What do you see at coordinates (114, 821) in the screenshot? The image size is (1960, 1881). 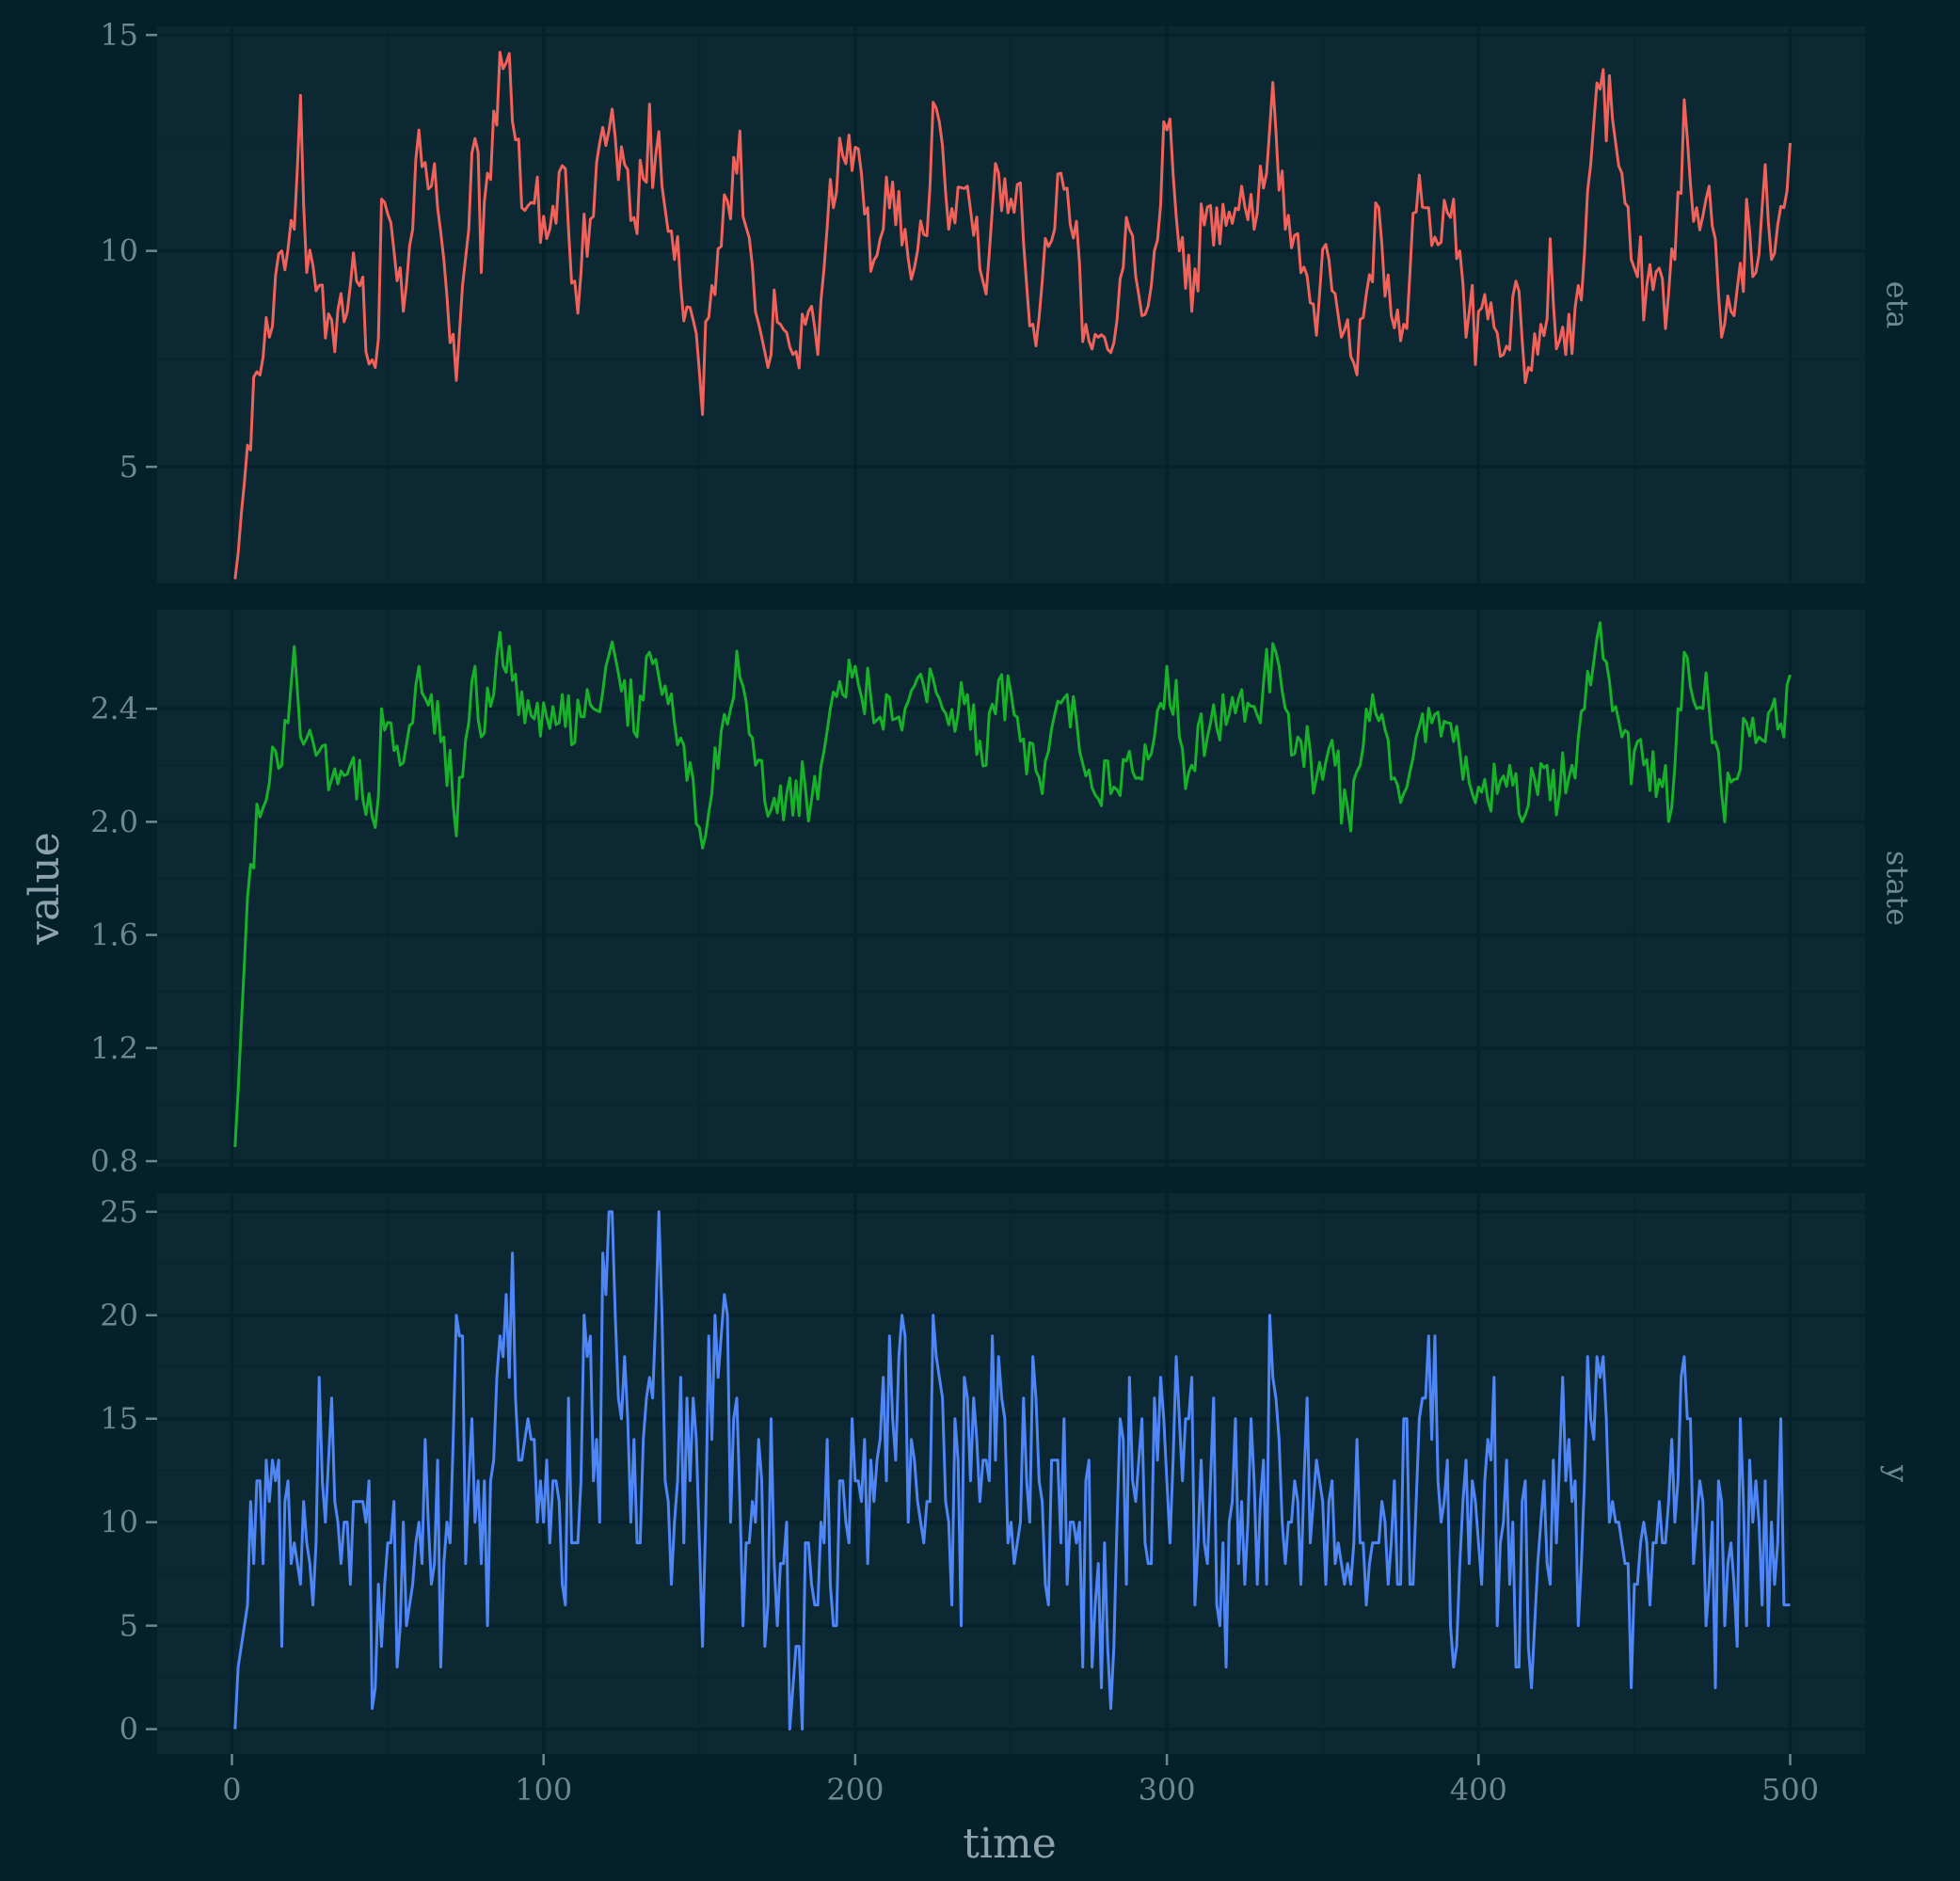 I see `y-tick-label: 2.0` at bounding box center [114, 821].